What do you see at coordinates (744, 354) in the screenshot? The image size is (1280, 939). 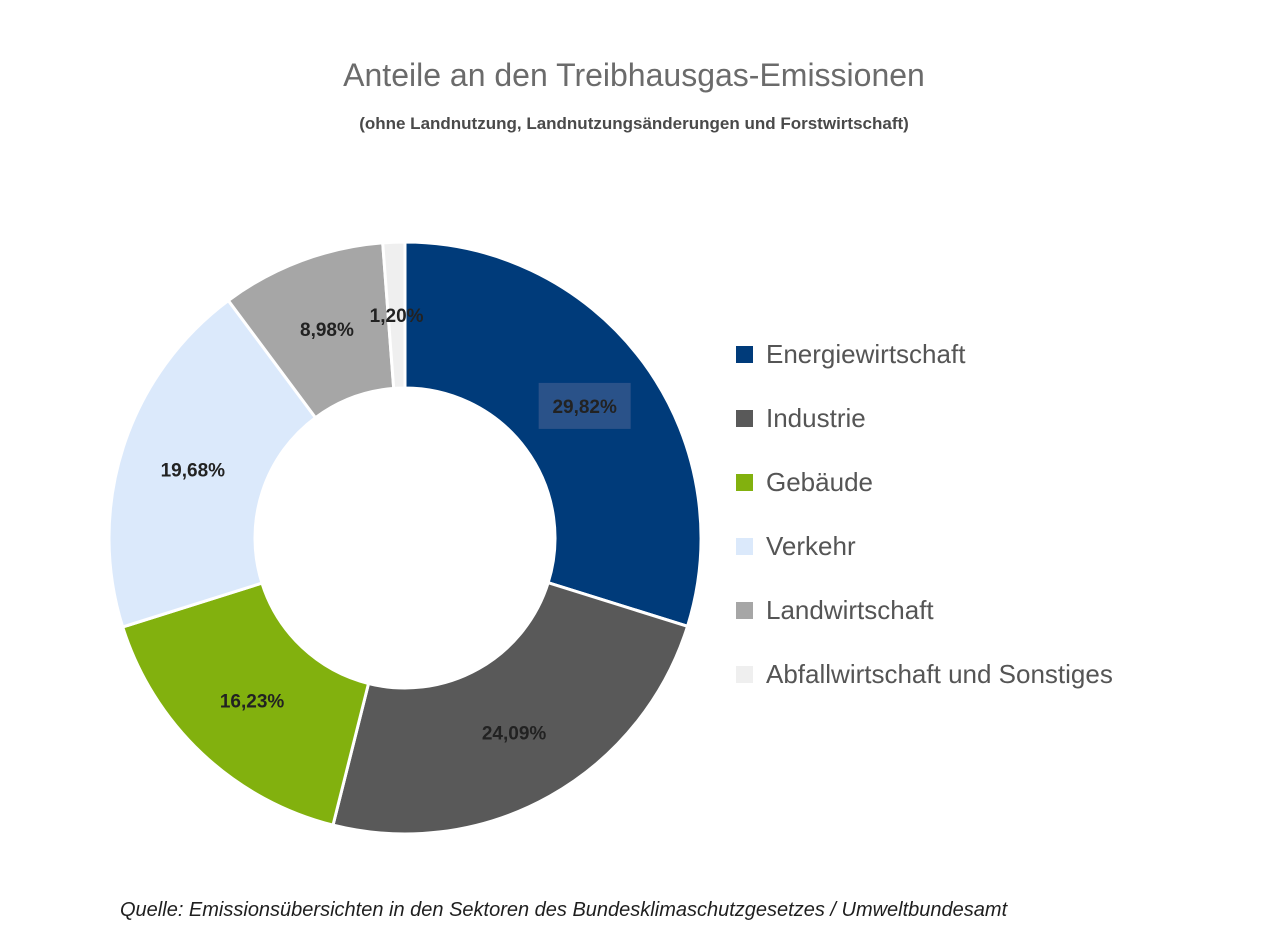 I see `legend-swatch-energiewirtschaft` at bounding box center [744, 354].